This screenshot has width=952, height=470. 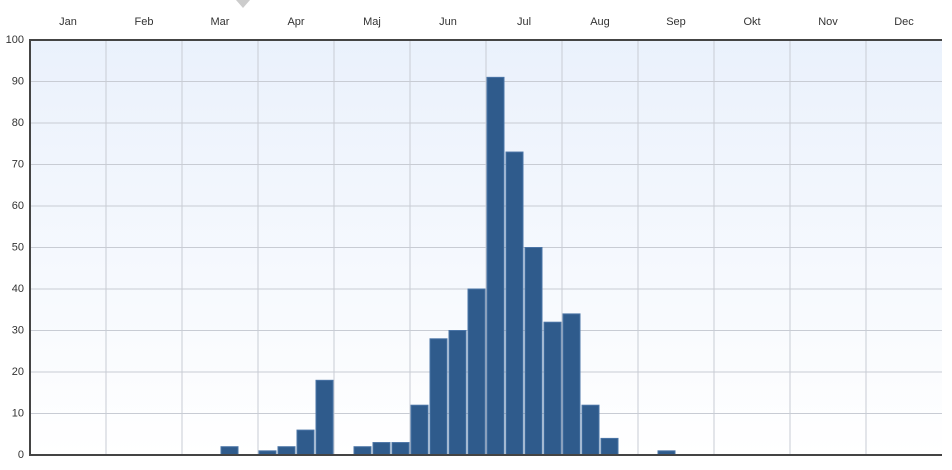 What do you see at coordinates (21, 455) in the screenshot?
I see `y-tick-label: 0` at bounding box center [21, 455].